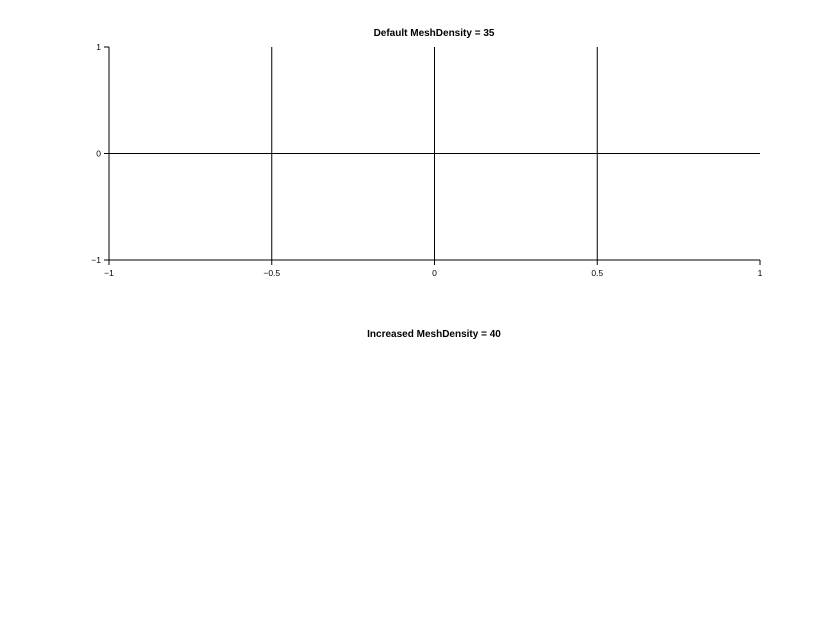 Image resolution: width=840 pixels, height=630 pixels. Describe the element at coordinates (434, 273) in the screenshot. I see `x-tick-label-2: 0` at that location.